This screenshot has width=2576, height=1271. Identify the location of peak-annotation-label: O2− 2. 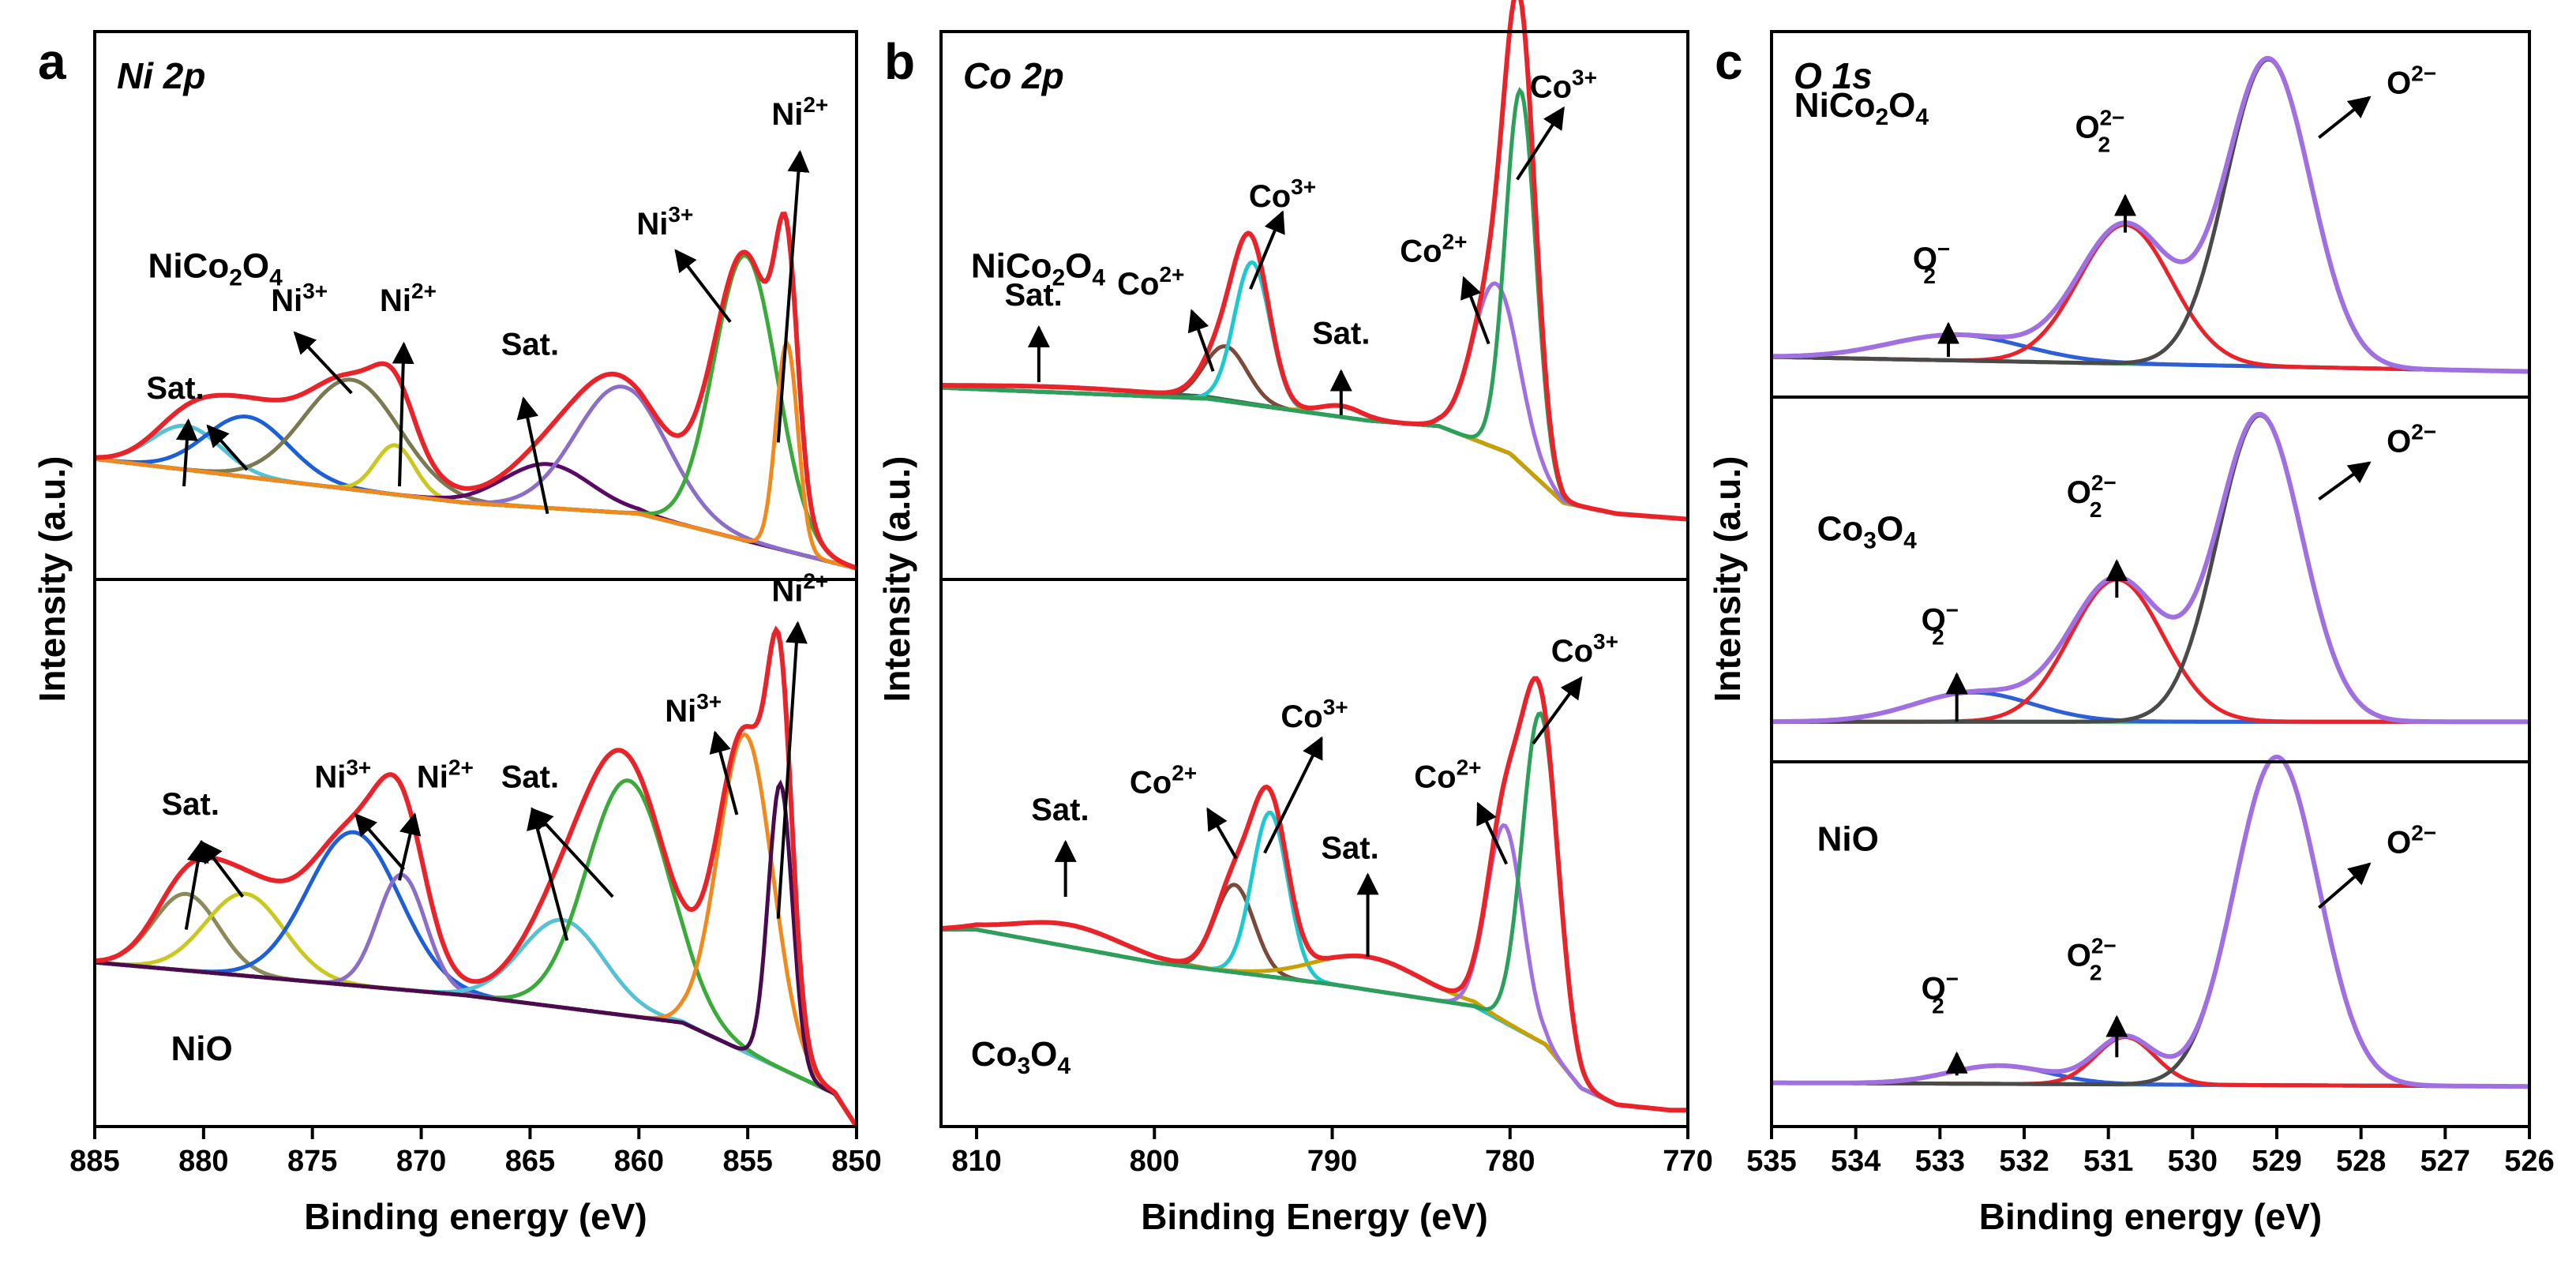
(2092, 959).